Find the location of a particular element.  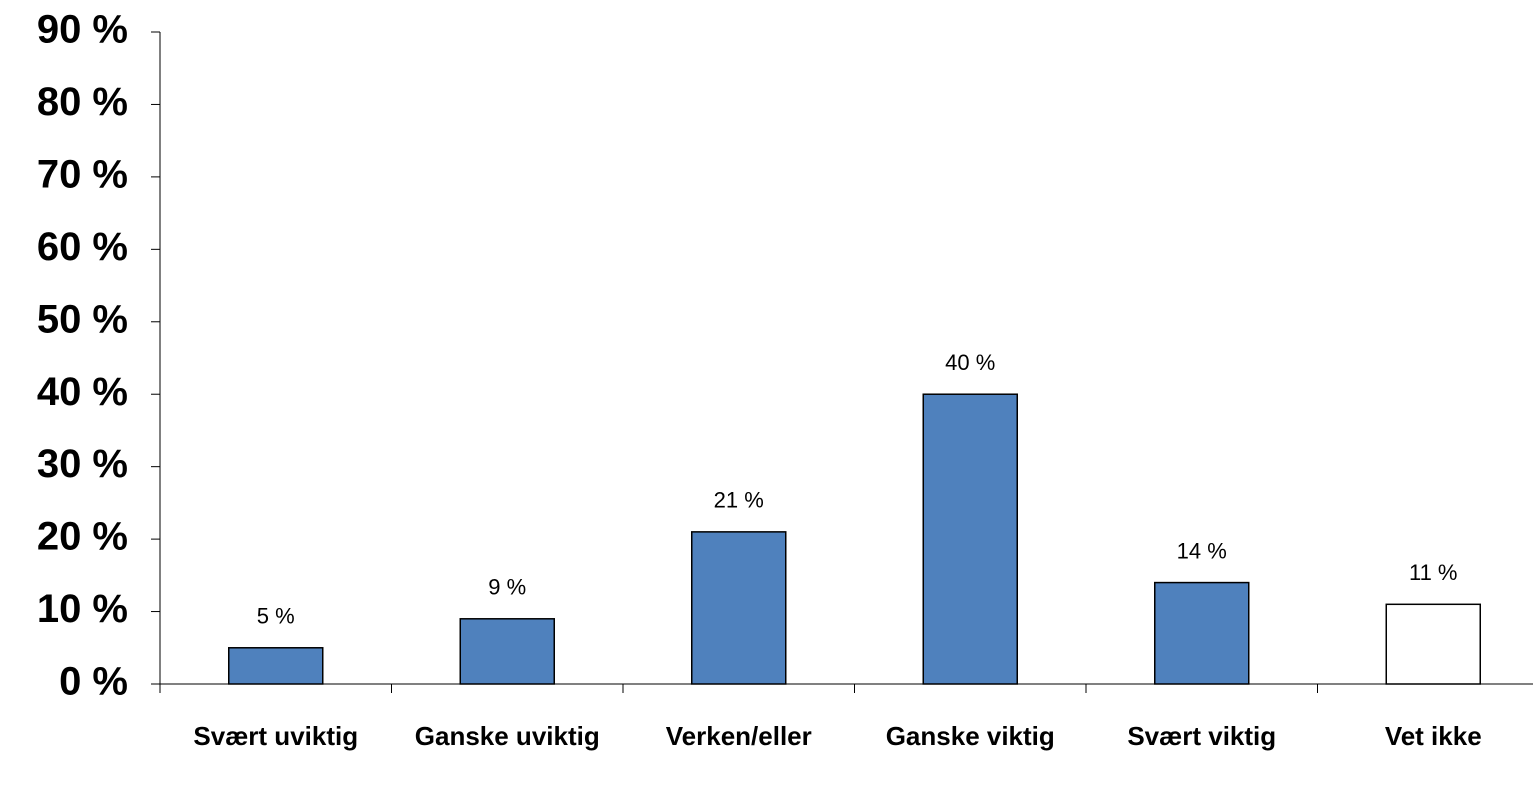

data-label: 5 % is located at coordinates (276, 616).